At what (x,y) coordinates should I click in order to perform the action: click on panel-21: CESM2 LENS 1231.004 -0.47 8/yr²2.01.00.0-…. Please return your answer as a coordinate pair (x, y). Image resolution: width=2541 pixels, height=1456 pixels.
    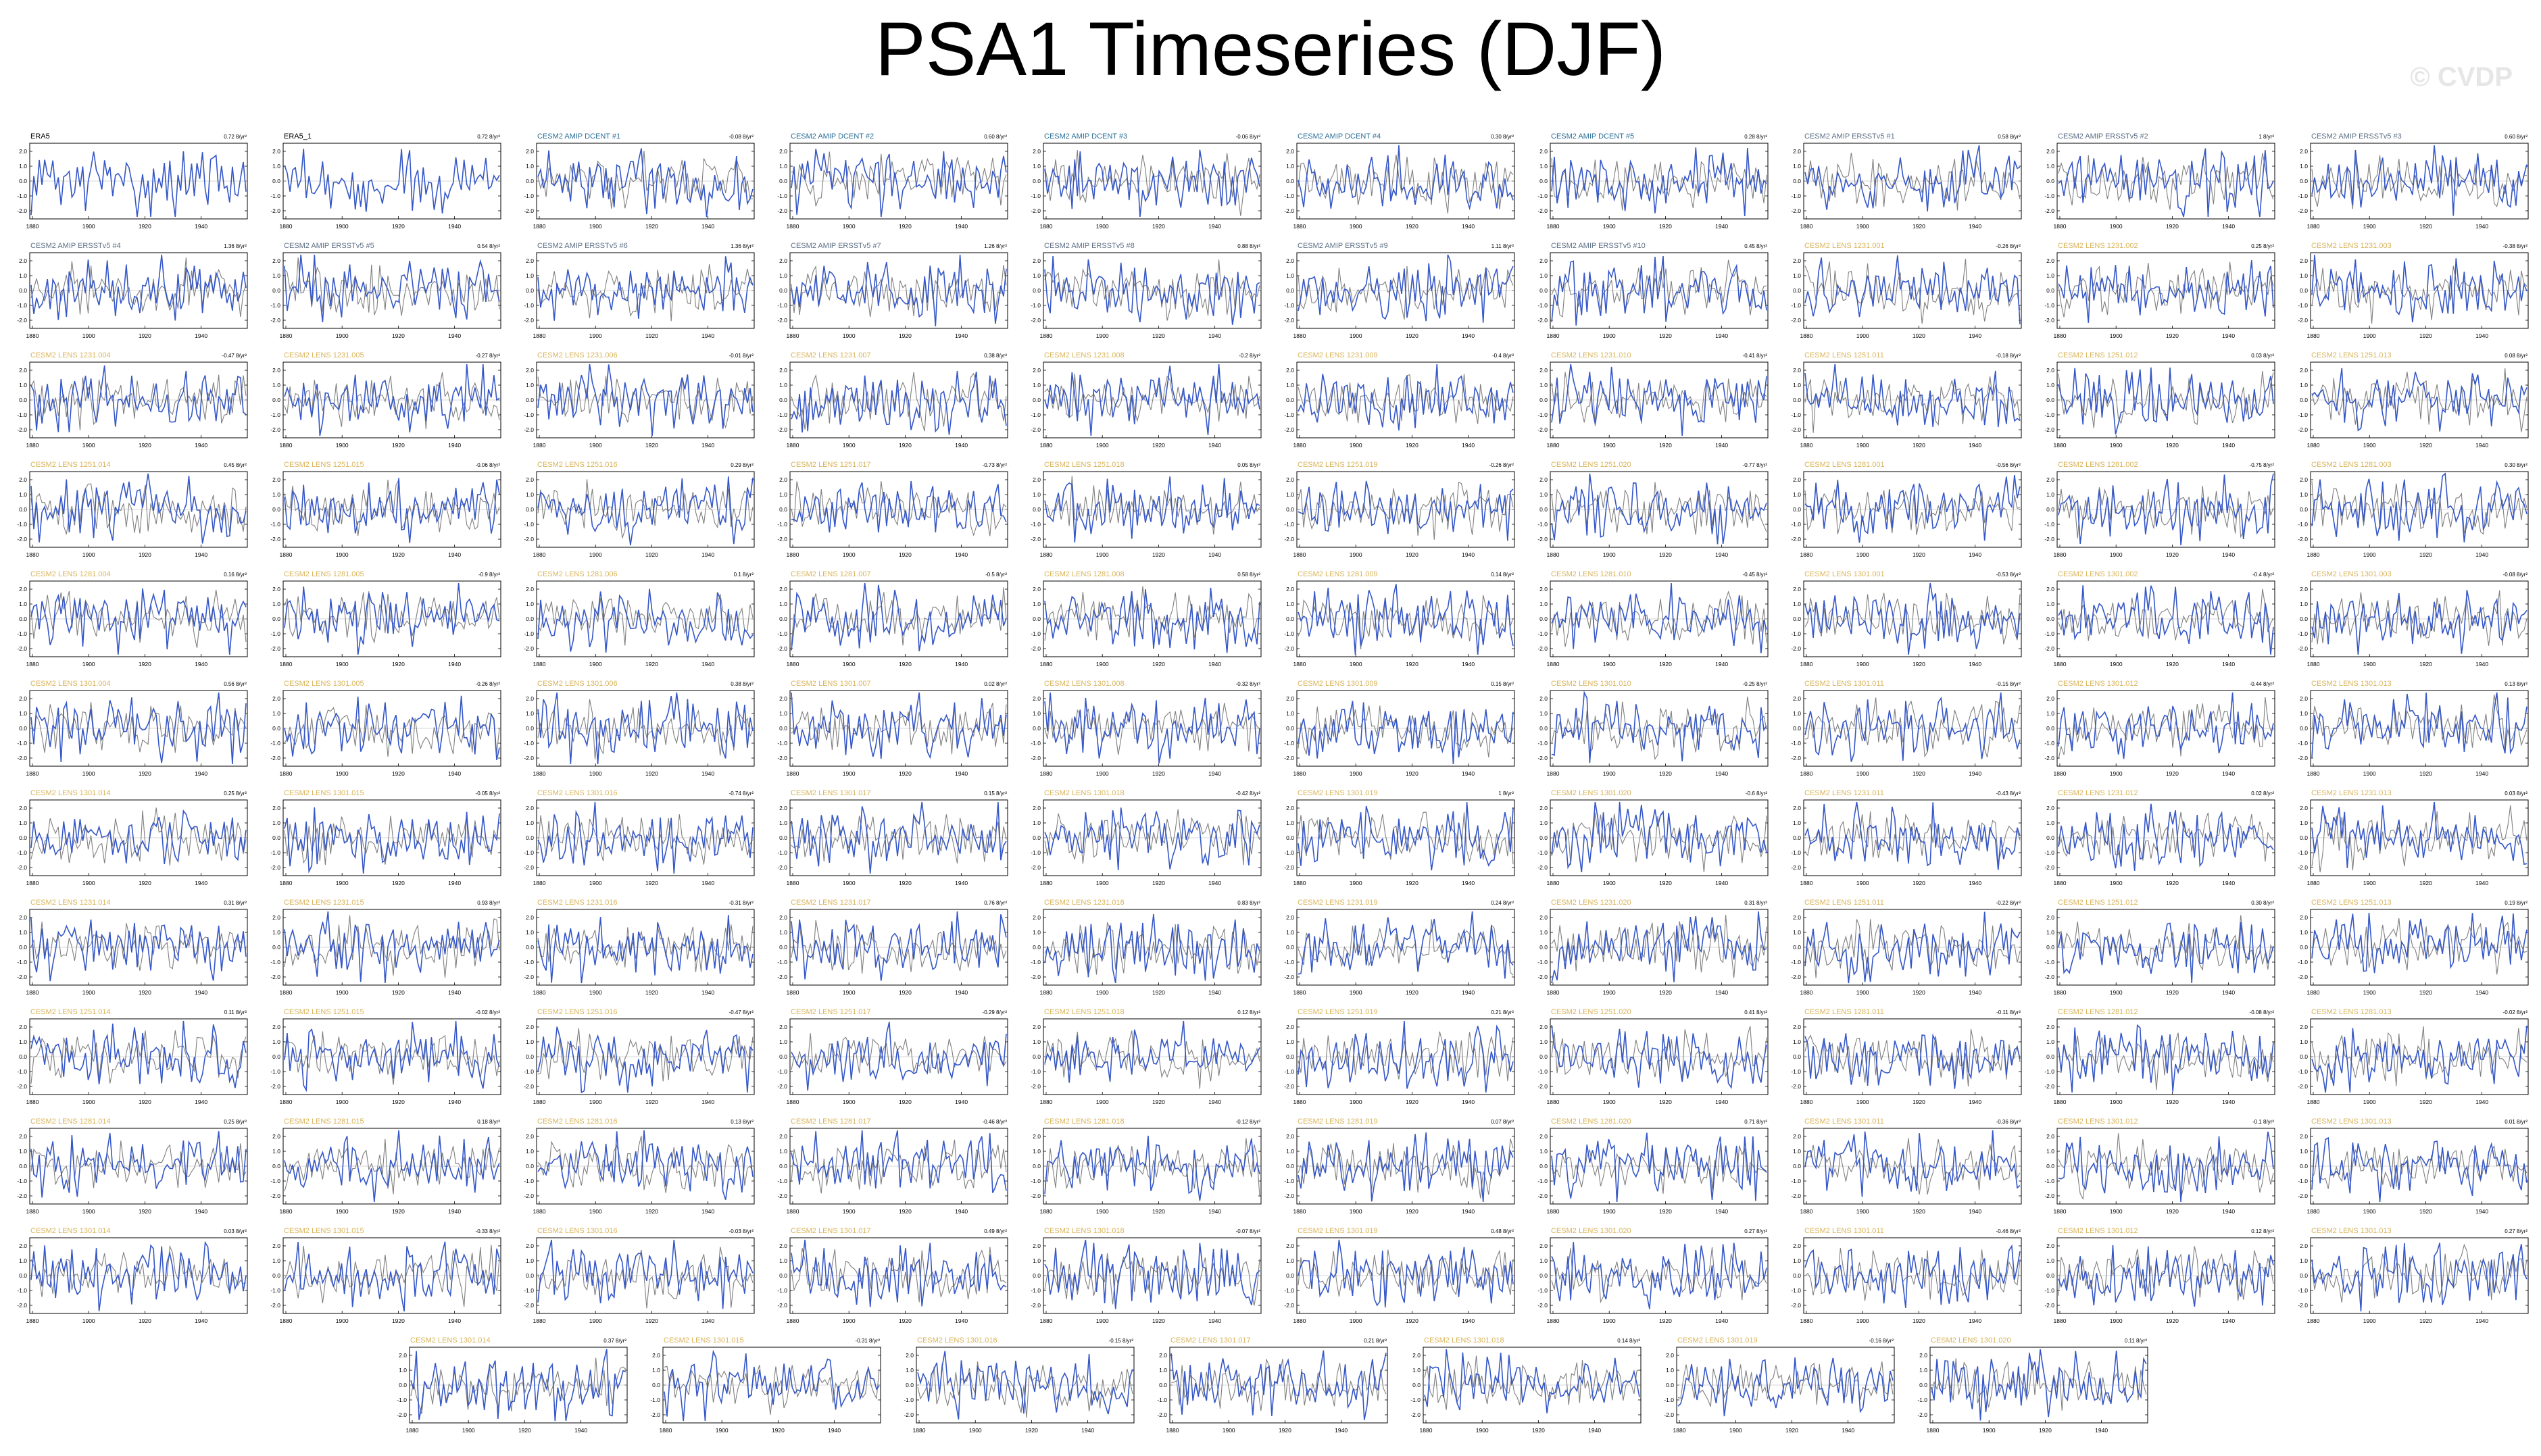
    Looking at the image, I should click on (132, 400).